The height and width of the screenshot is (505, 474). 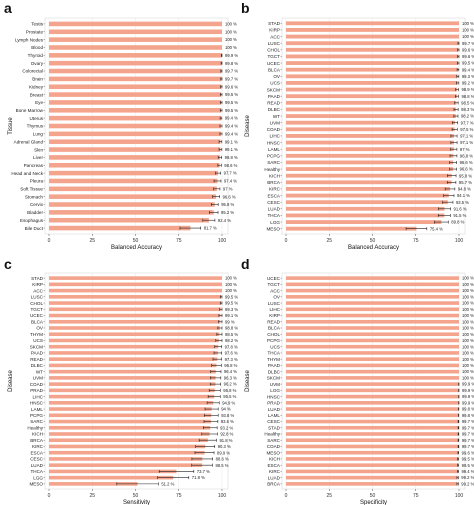 What do you see at coordinates (34, 196) in the screenshot?
I see `y-tick-label: Stomach` at bounding box center [34, 196].